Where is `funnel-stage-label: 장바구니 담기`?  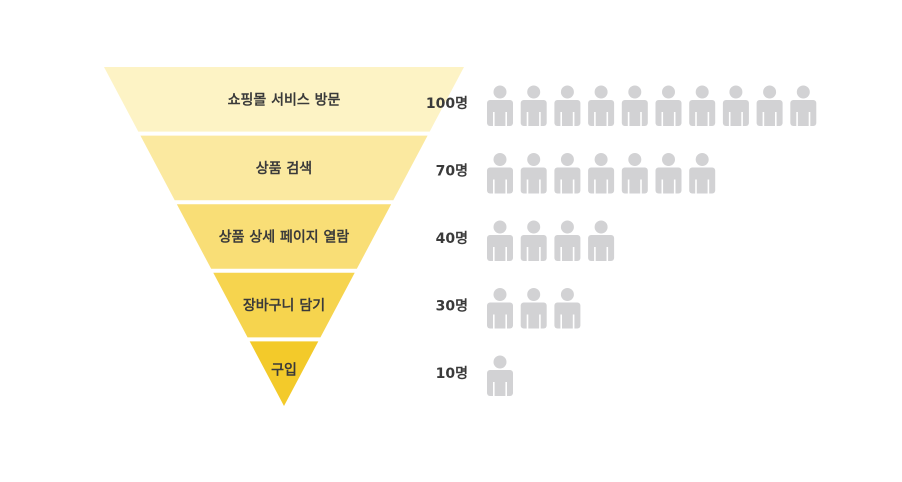 funnel-stage-label: 장바구니 담기 is located at coordinates (284, 305).